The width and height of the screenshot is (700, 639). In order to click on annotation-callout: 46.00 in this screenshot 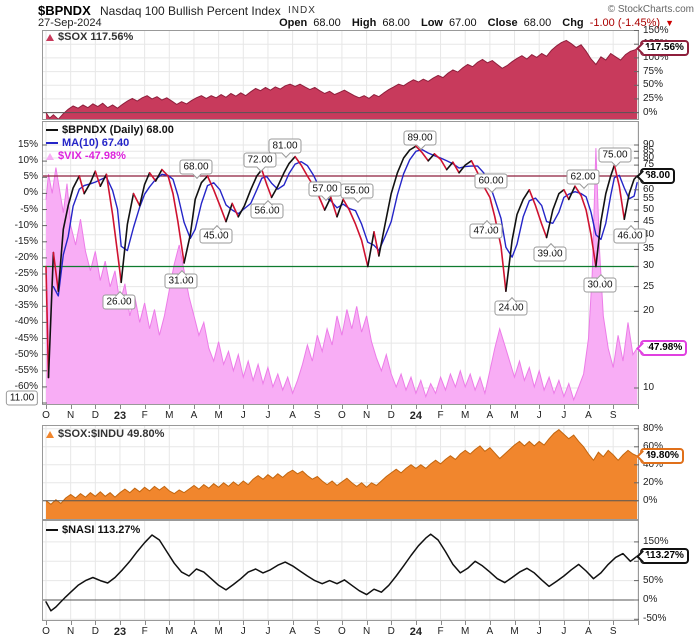, I will do `click(630, 236)`.